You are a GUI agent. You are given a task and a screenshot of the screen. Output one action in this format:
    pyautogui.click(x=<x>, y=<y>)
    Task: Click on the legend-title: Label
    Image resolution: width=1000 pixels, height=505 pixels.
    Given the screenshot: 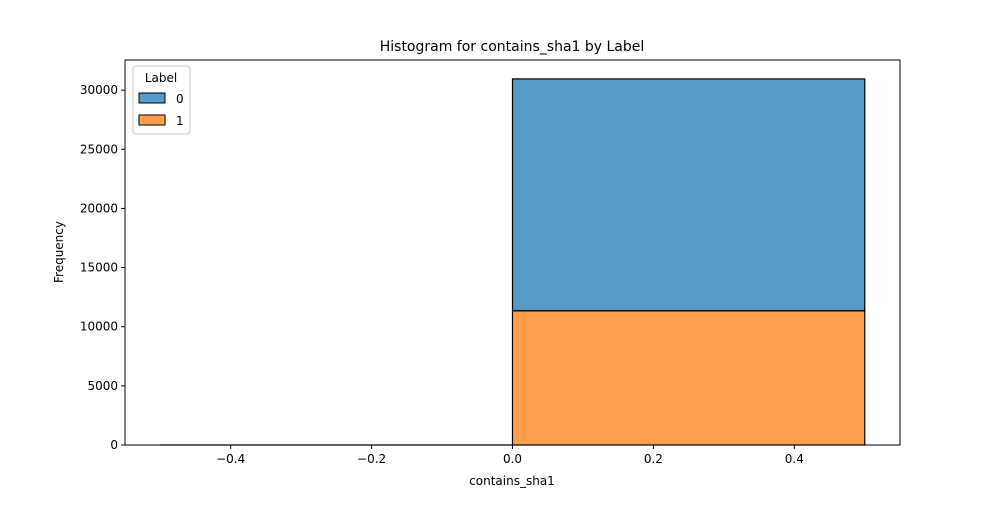 What is the action you would take?
    pyautogui.click(x=161, y=78)
    